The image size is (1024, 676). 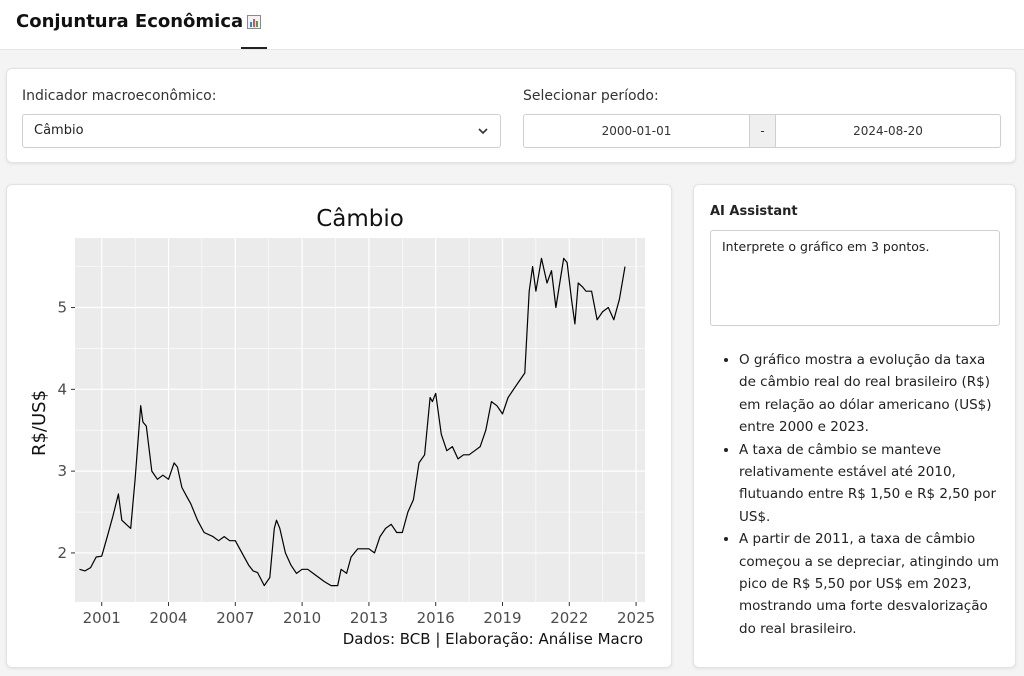 I want to click on indicator-select-value: Câmbio, so click(x=59, y=130).